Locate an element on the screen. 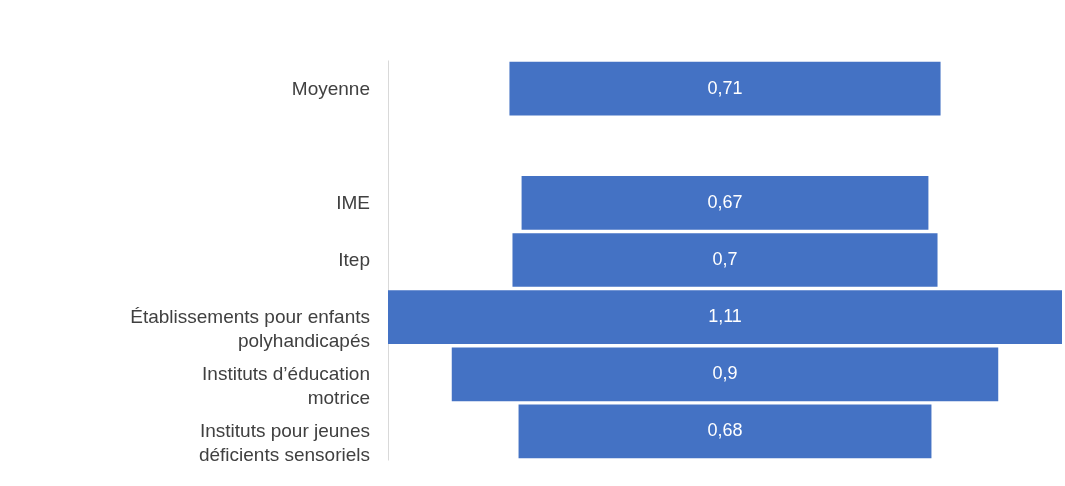  category-label: Instituts d’éducation motrice is located at coordinates (286, 386).